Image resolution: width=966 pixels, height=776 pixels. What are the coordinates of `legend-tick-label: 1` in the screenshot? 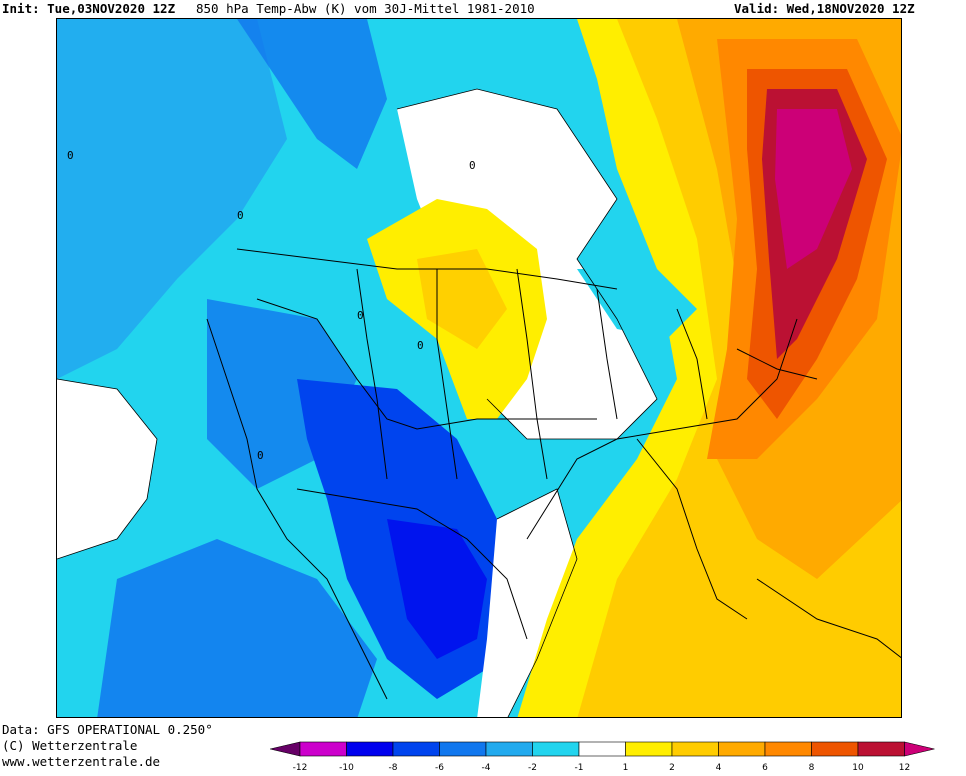 It's located at (626, 768).